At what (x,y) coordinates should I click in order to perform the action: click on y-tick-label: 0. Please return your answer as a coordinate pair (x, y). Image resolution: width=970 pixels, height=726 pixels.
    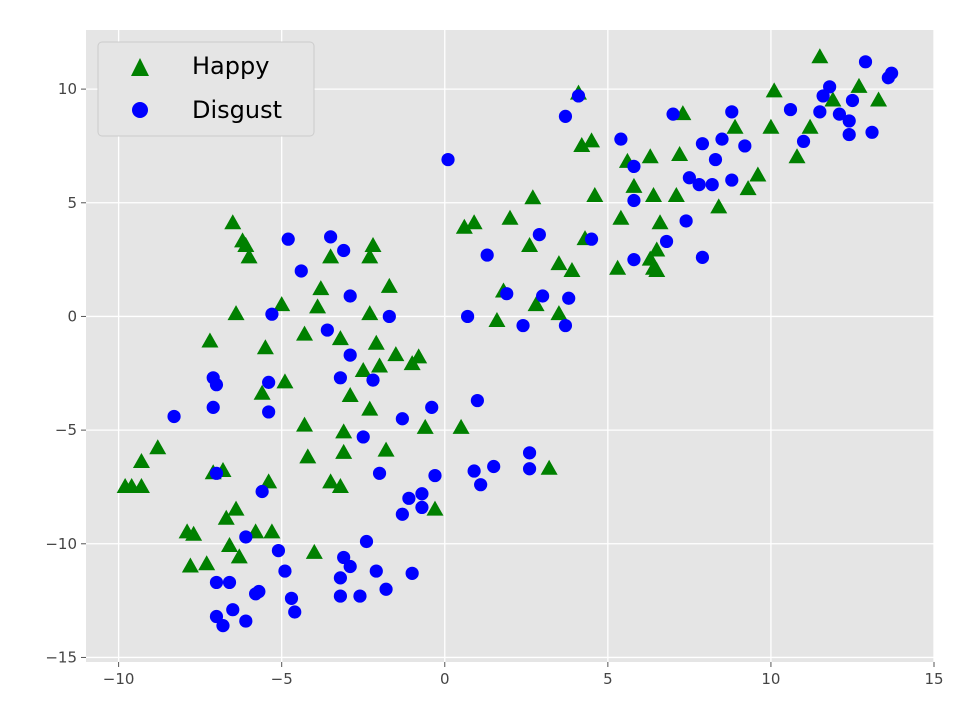
    Looking at the image, I should click on (72, 316).